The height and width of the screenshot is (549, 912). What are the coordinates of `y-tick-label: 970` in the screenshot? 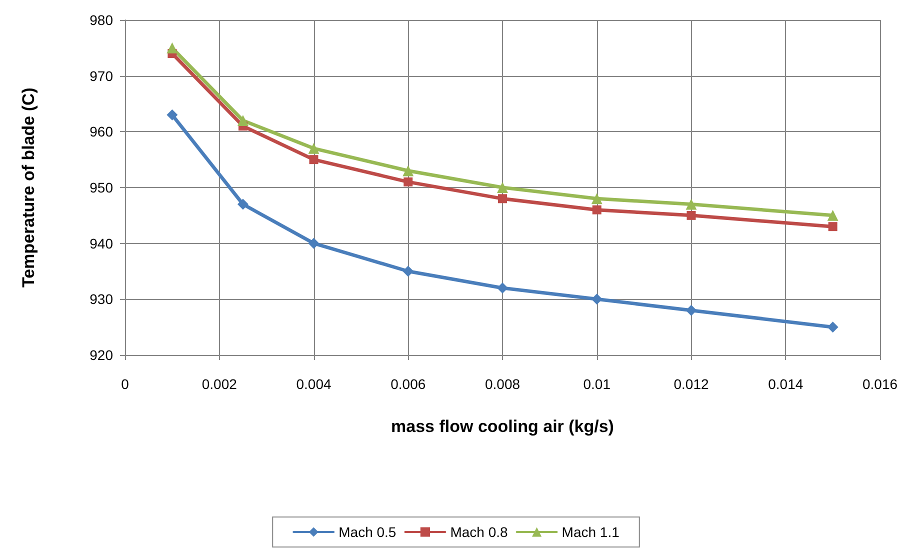 It's located at (102, 76).